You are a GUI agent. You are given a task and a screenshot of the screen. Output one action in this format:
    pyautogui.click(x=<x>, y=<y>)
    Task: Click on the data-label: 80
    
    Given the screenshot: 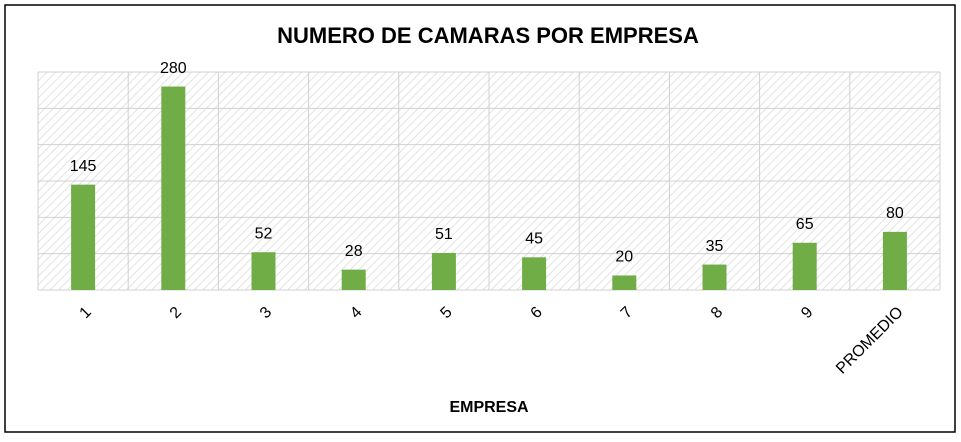 What is the action you would take?
    pyautogui.click(x=895, y=213)
    